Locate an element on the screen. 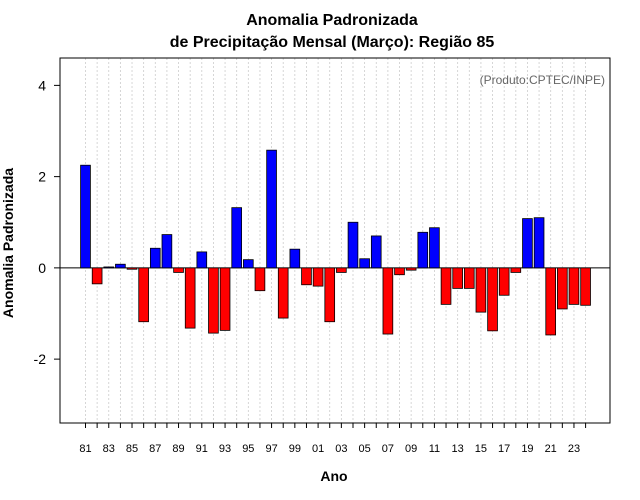  x-tick-label: 93 is located at coordinates (225, 449).